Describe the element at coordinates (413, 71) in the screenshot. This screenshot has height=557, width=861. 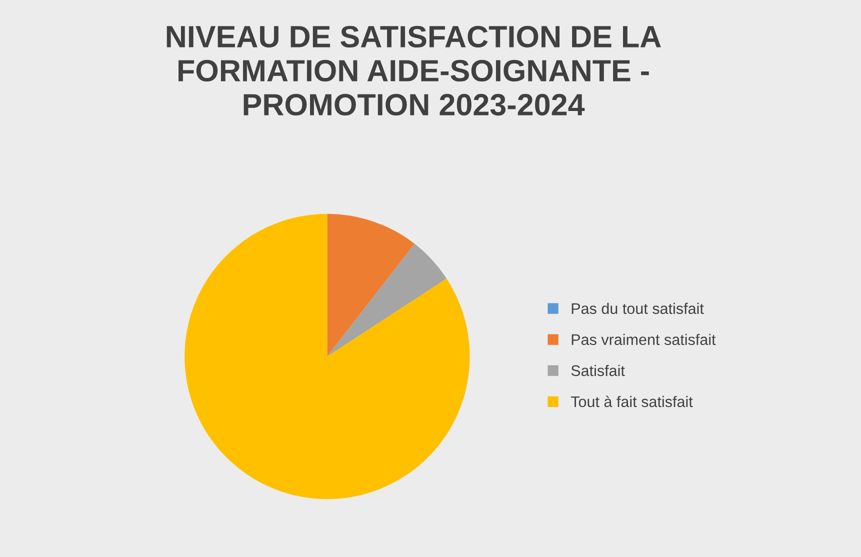
I see `chart-title: NIVEAU DE SATISFACTION DE LA FORMATION AIDE-SOIGNANTE - PROMOTION 2023-2024` at that location.